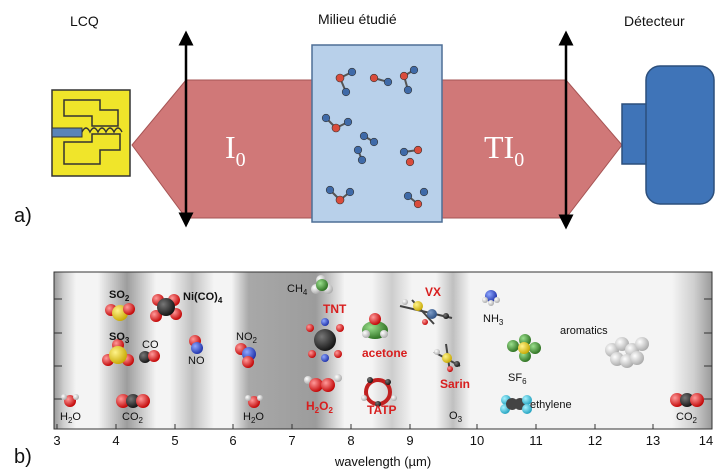 This screenshot has height=473, width=717. Describe the element at coordinates (323, 383) in the screenshot. I see `molecule-h2o2` at that location.